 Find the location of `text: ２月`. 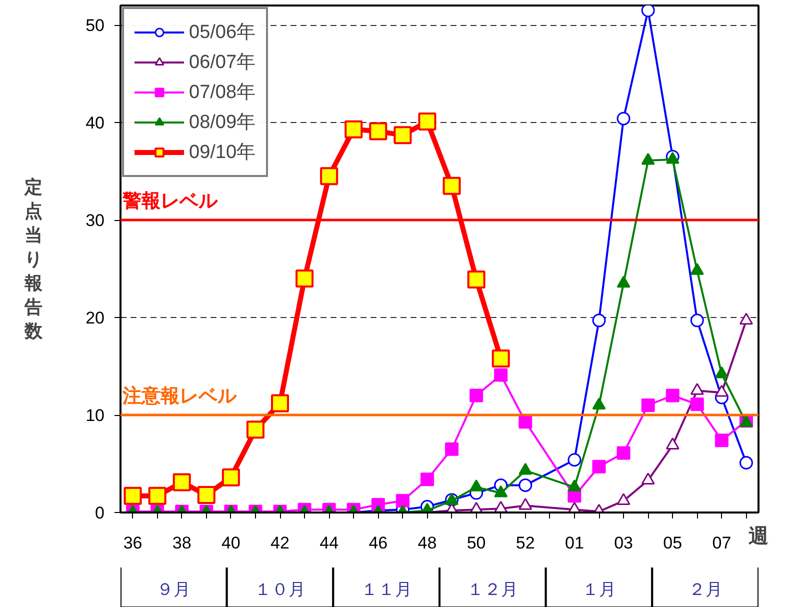

text: ２月 is located at coordinates (705, 589).